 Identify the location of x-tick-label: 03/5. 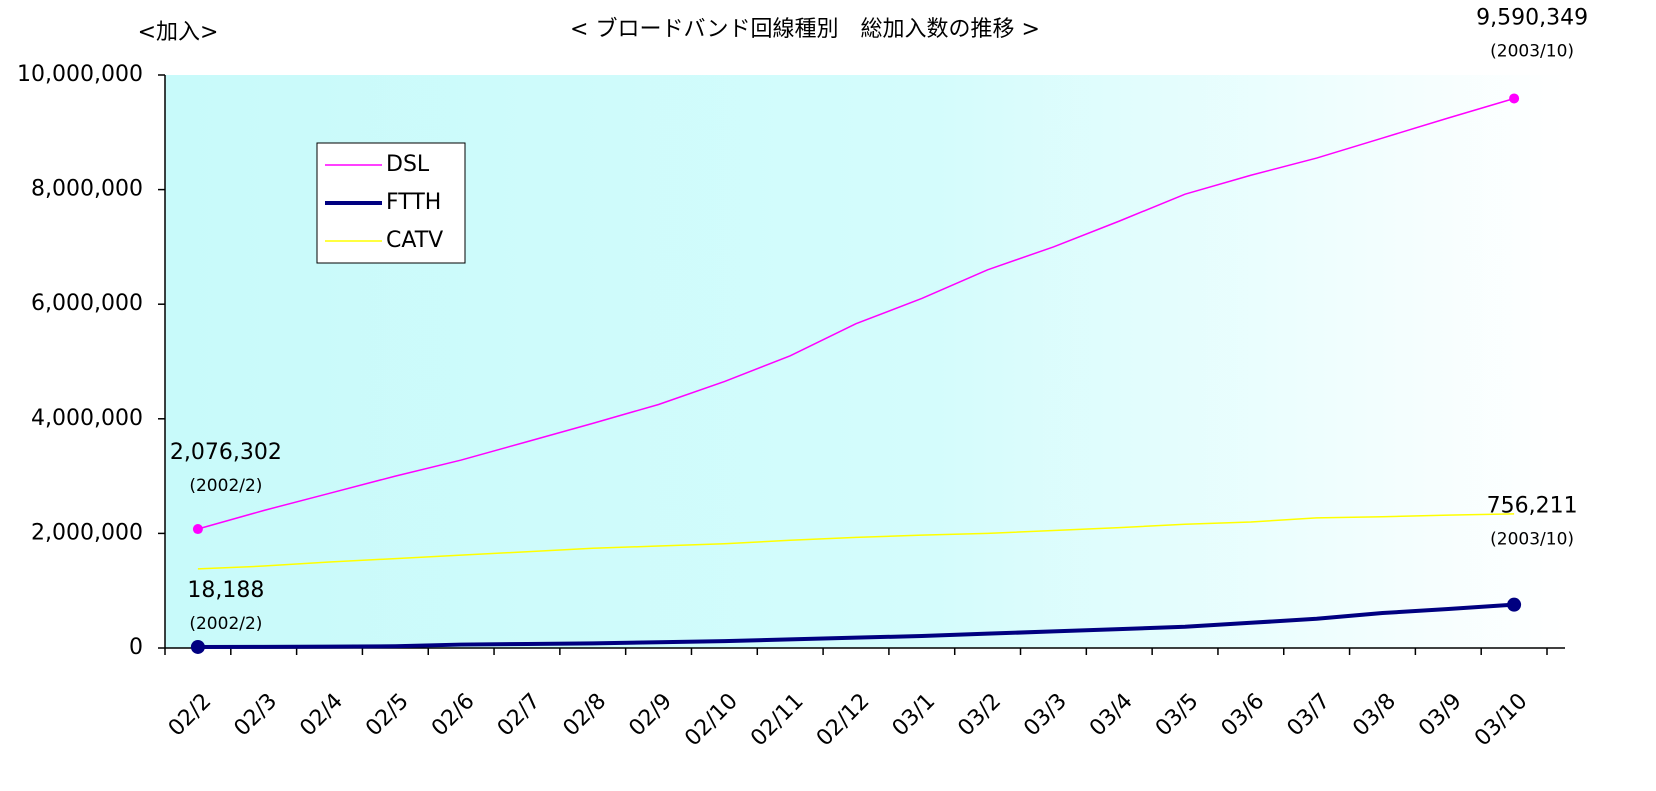
(1177, 715).